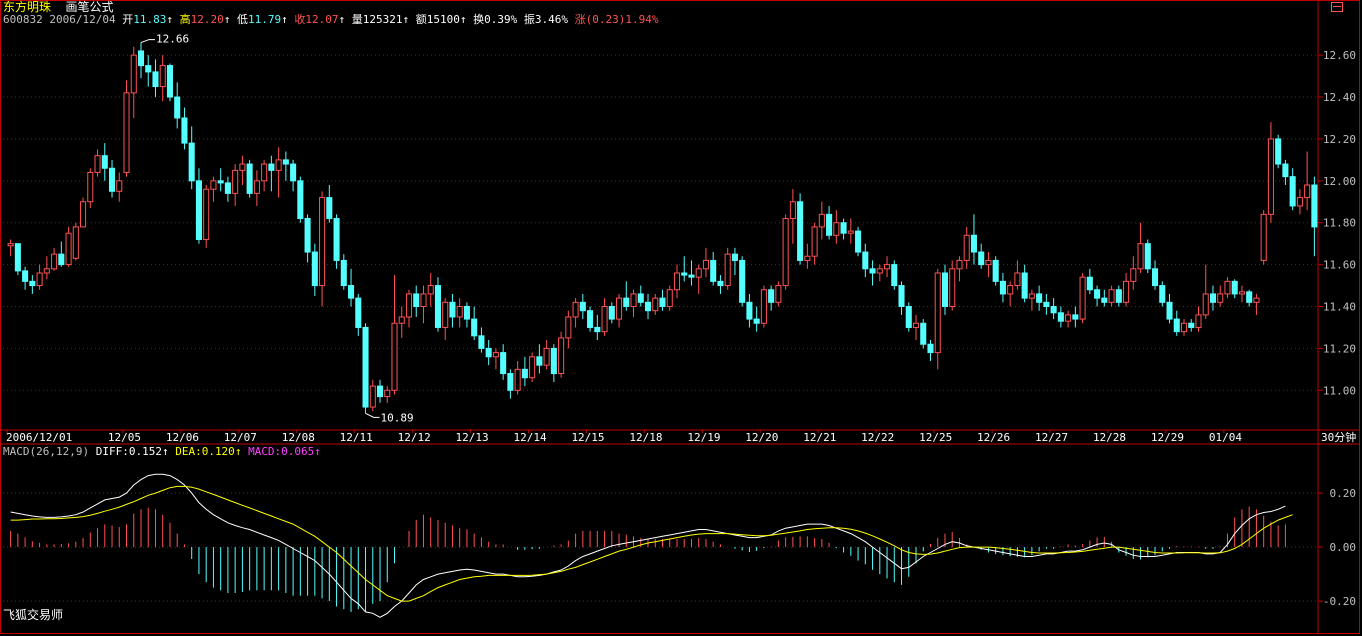 The width and height of the screenshot is (1362, 636). Describe the element at coordinates (642, 19) in the screenshot. I see `change-pct-value: 1.94%` at that location.